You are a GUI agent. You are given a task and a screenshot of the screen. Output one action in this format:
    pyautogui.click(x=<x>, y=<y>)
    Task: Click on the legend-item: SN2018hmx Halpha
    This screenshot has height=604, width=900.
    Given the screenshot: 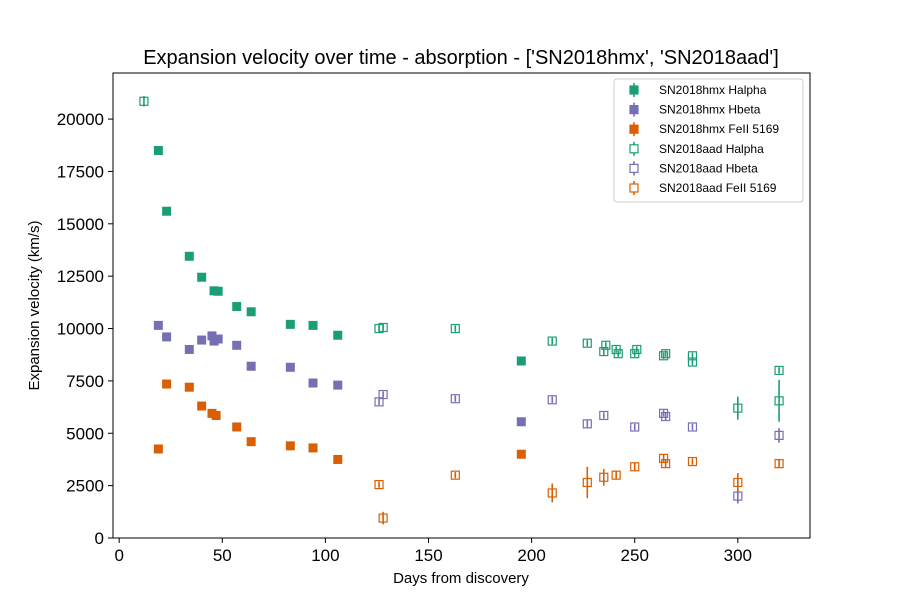 What is the action you would take?
    pyautogui.click(x=698, y=90)
    